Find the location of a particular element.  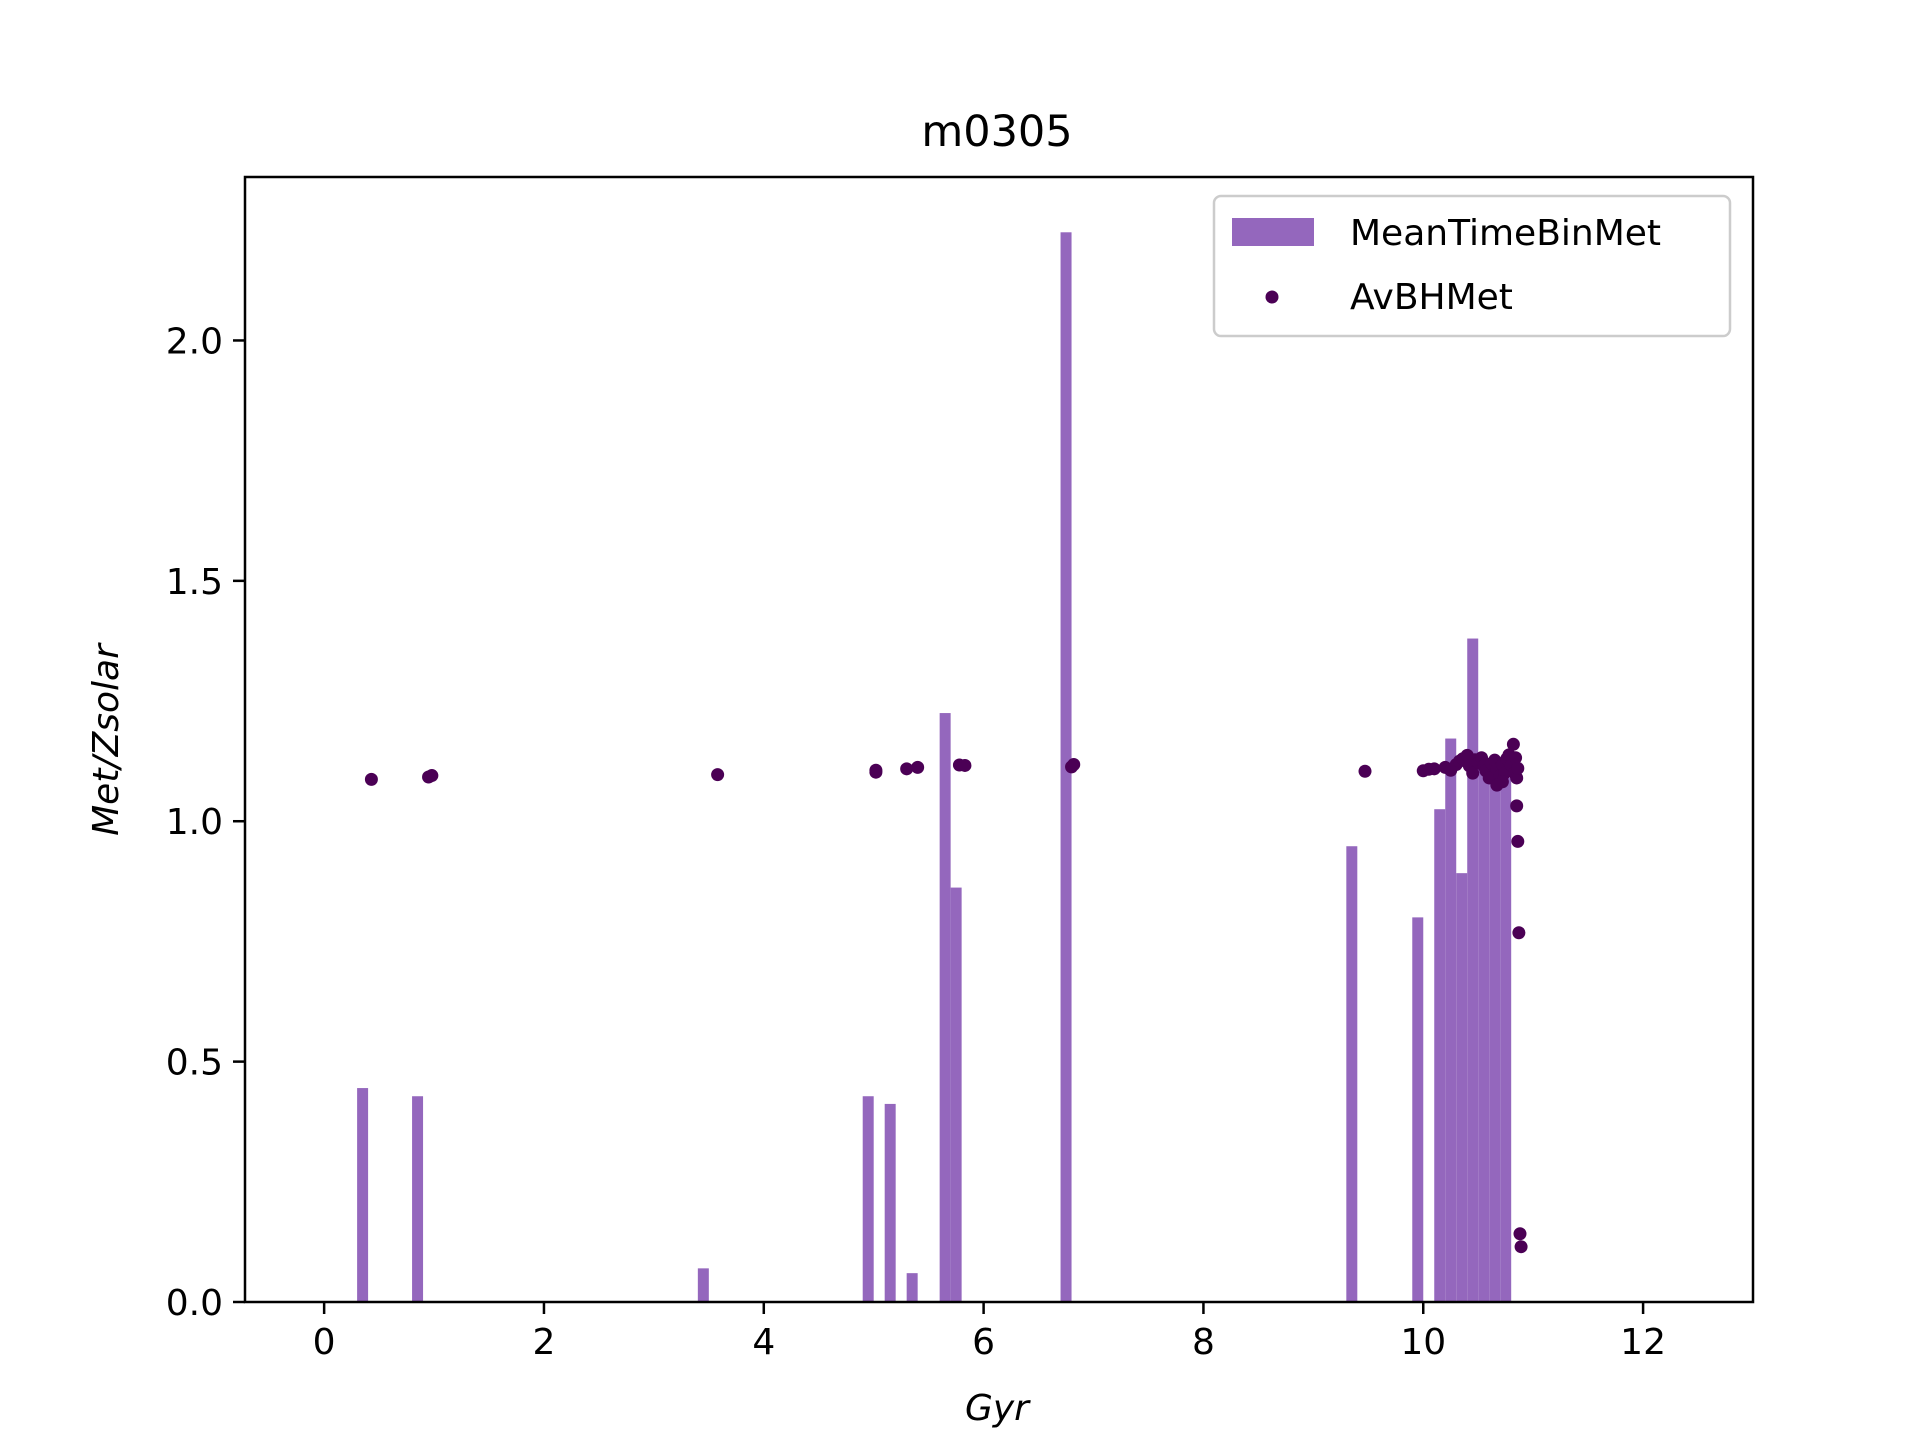

legend-swatch-bars is located at coordinates (1273, 232).